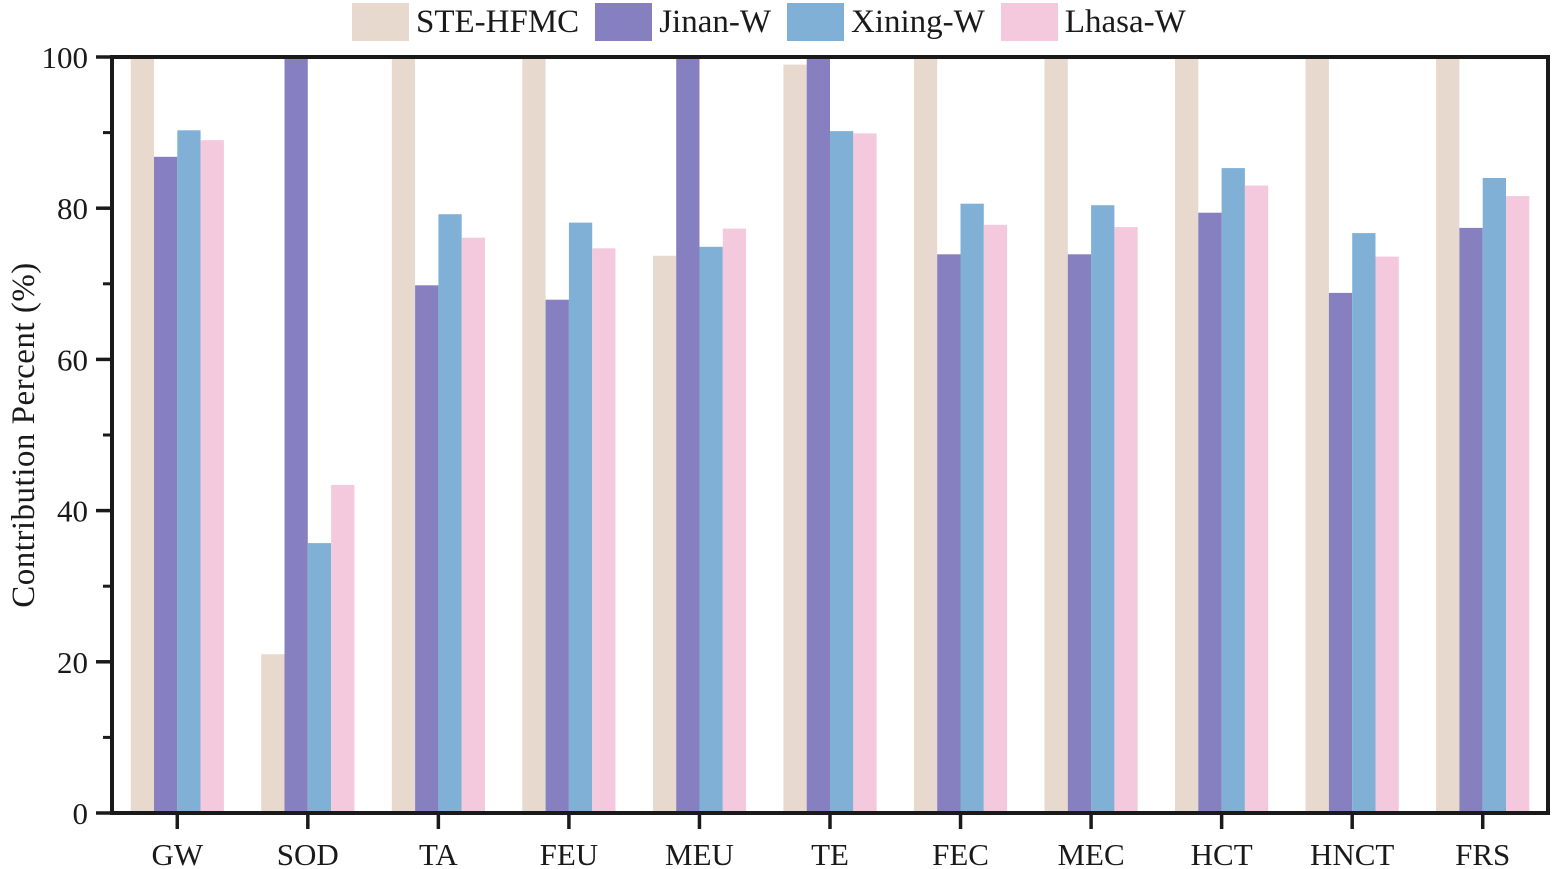  Describe the element at coordinates (177, 853) in the screenshot. I see `x-tick-label: GW` at that location.